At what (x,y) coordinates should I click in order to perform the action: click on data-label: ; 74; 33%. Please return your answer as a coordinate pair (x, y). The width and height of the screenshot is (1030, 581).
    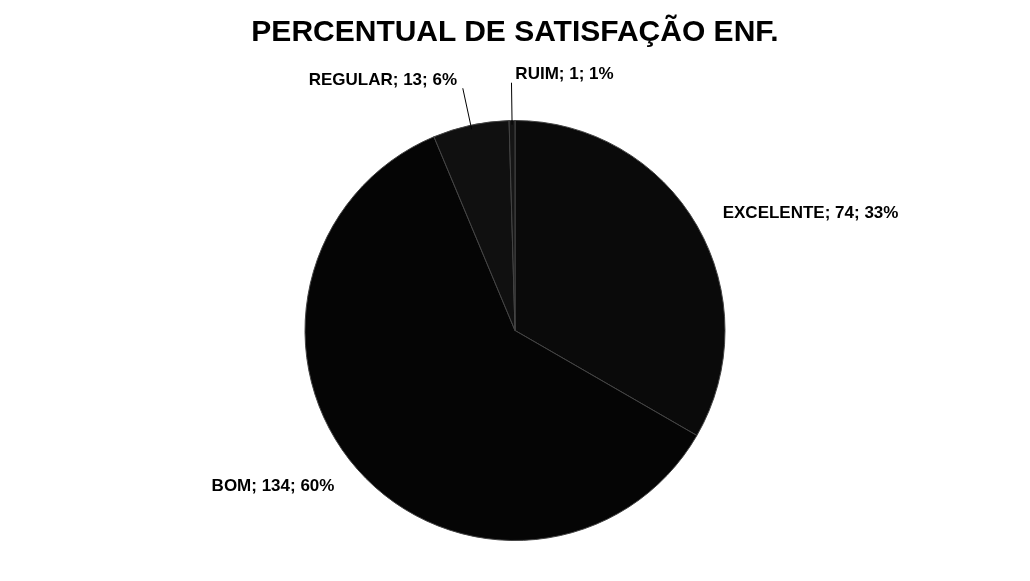
    Looking at the image, I should click on (861, 212).